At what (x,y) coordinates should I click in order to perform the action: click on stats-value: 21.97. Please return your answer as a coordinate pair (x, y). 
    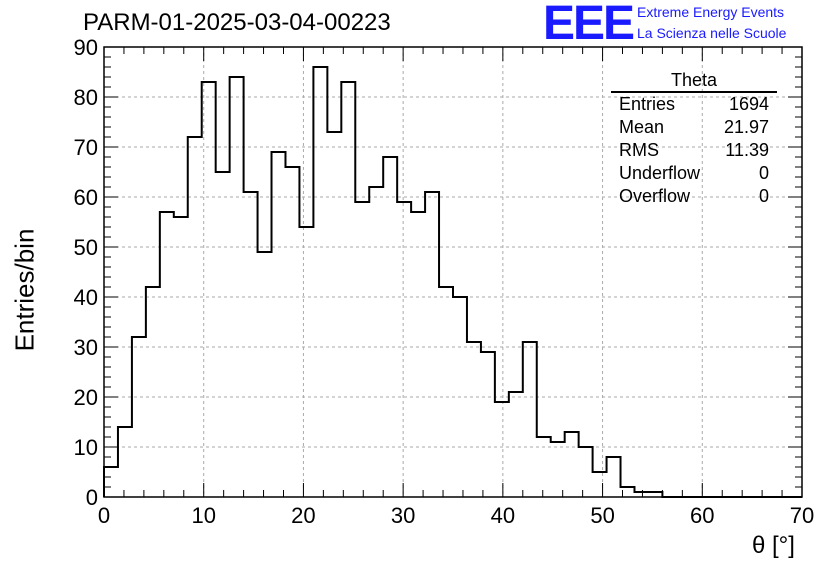
    Looking at the image, I should click on (746, 127).